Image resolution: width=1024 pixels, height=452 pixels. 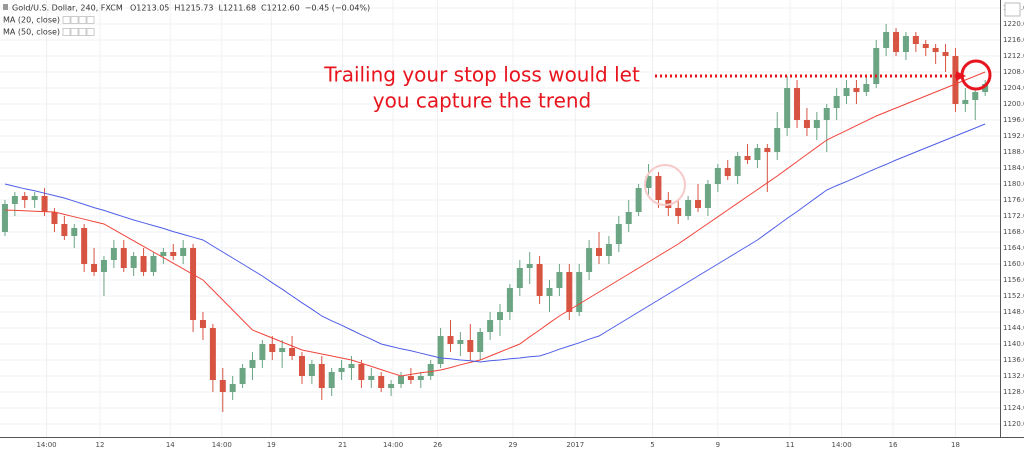 I want to click on x-tick-label: 12, so click(x=100, y=445).